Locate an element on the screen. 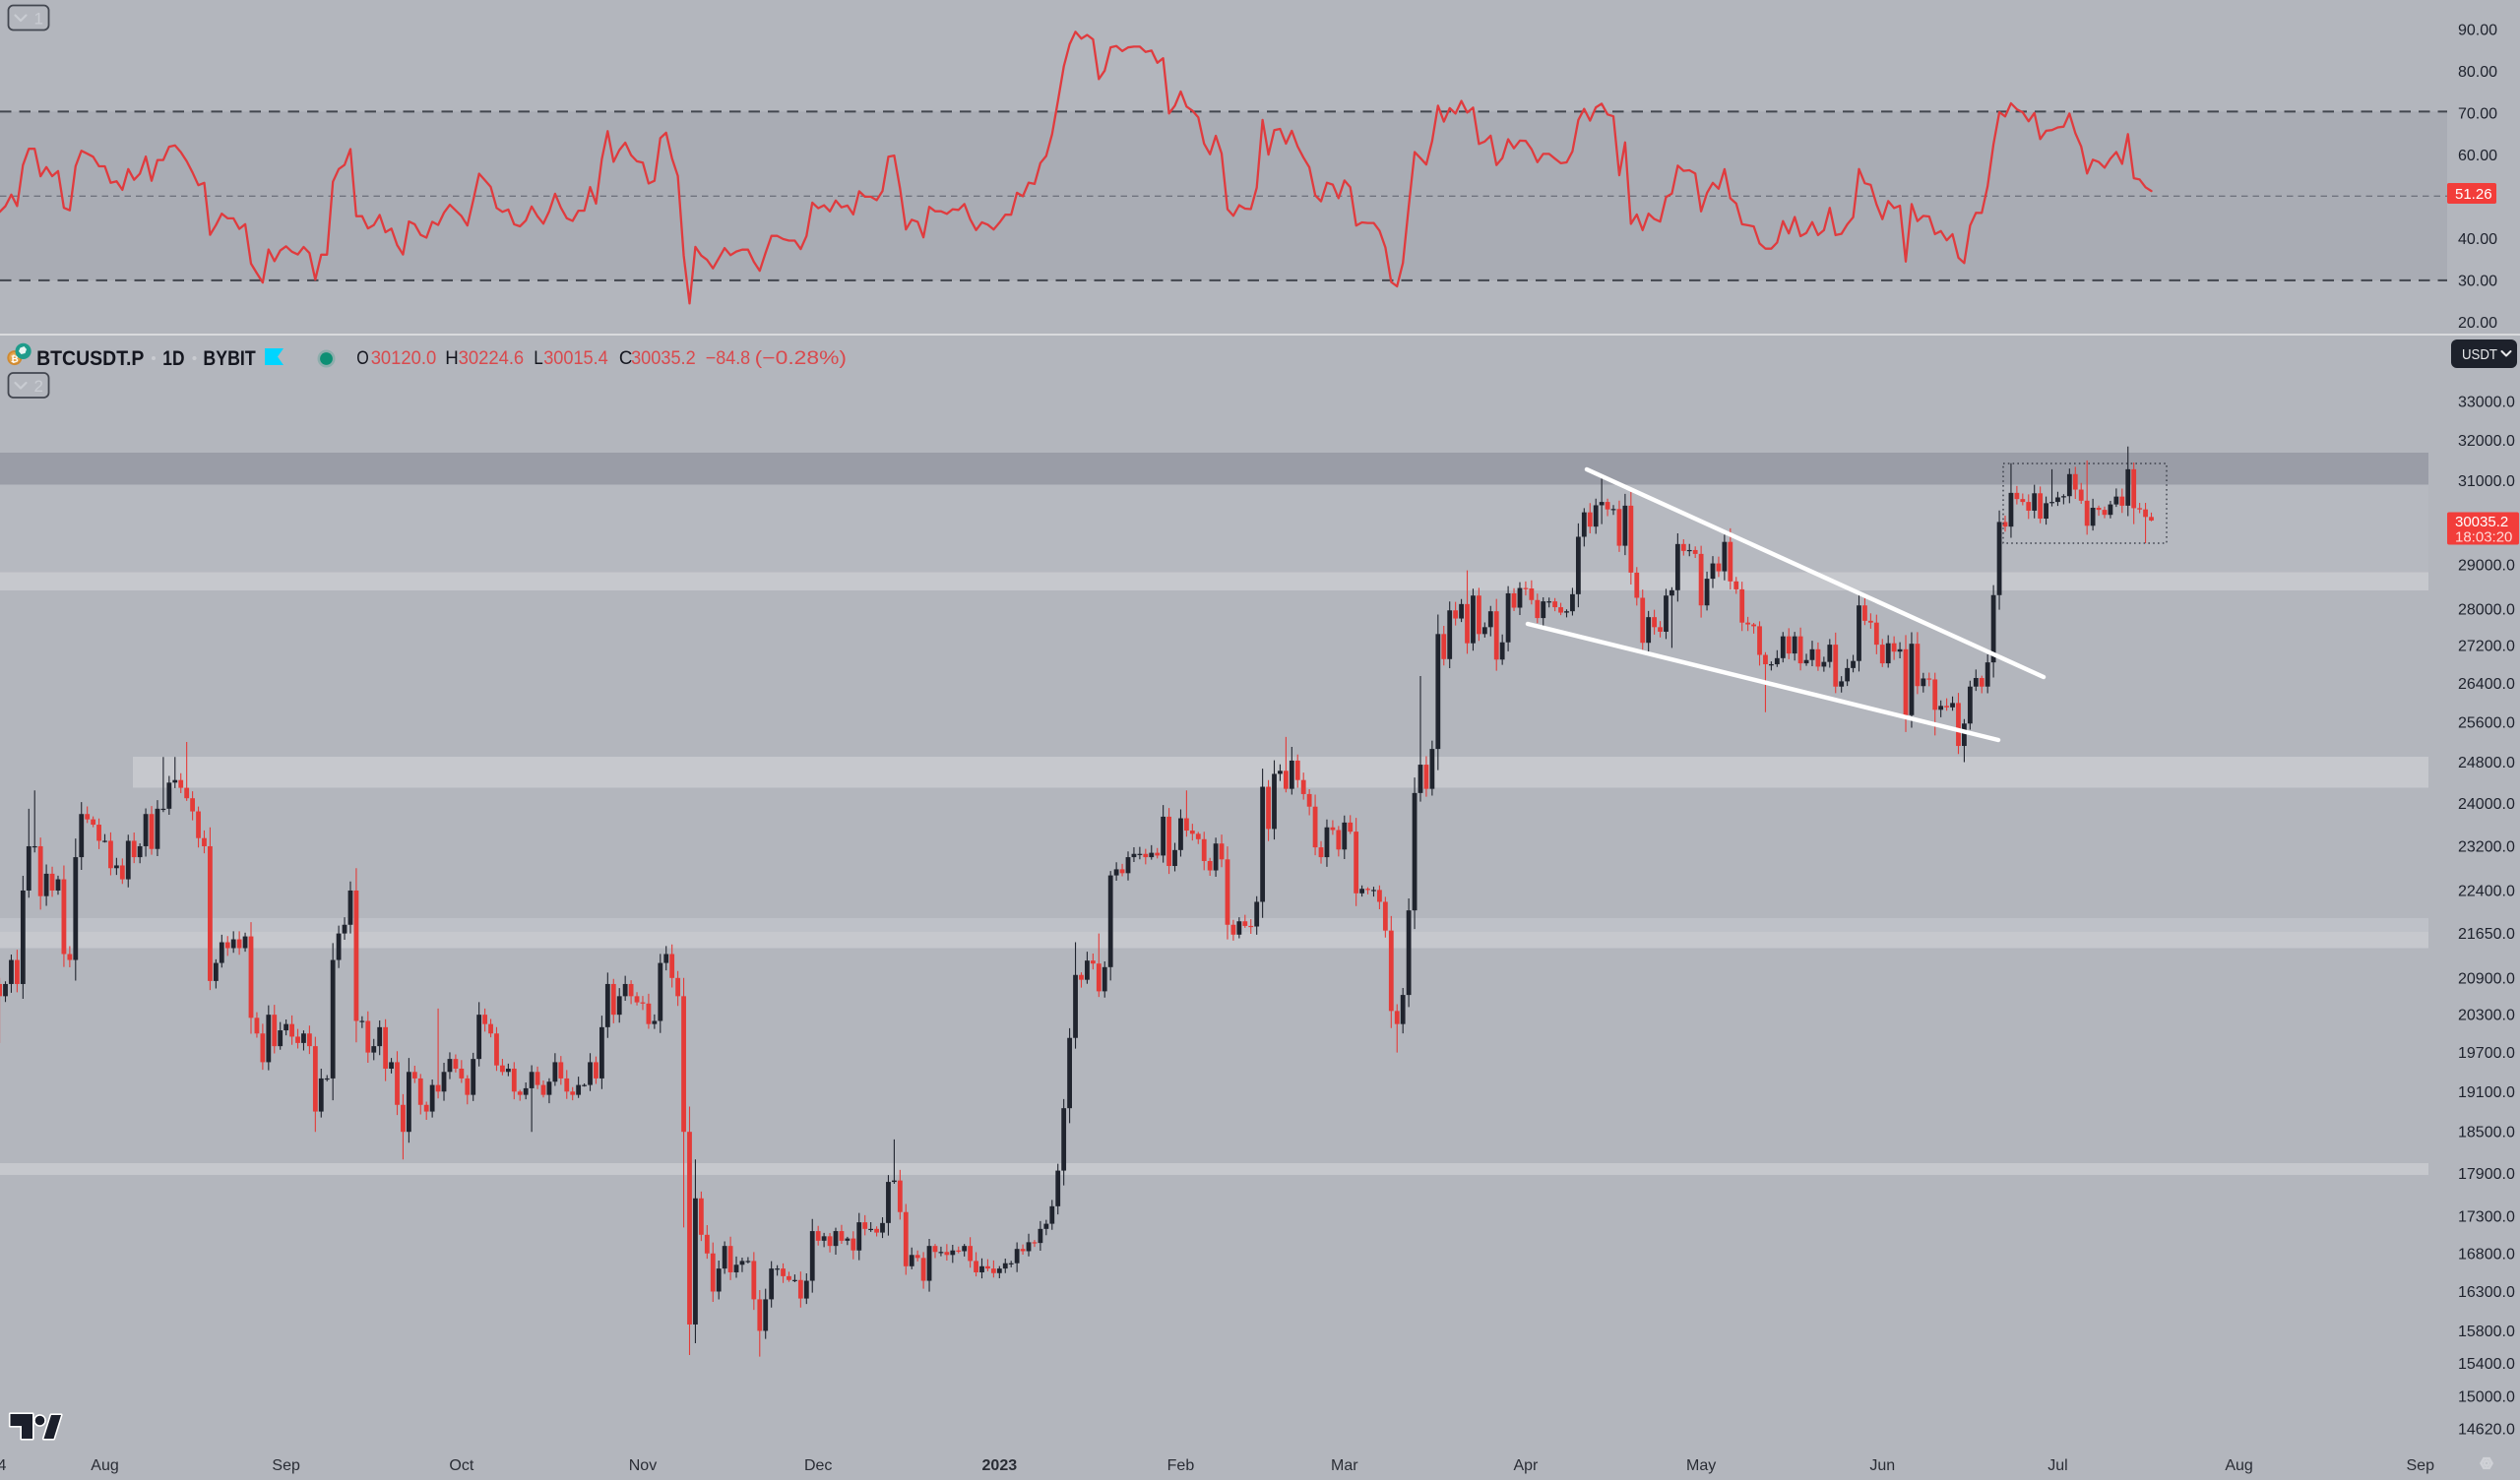 Image resolution: width=2520 pixels, height=1480 pixels. svg-text: USDT is located at coordinates (2479, 355).